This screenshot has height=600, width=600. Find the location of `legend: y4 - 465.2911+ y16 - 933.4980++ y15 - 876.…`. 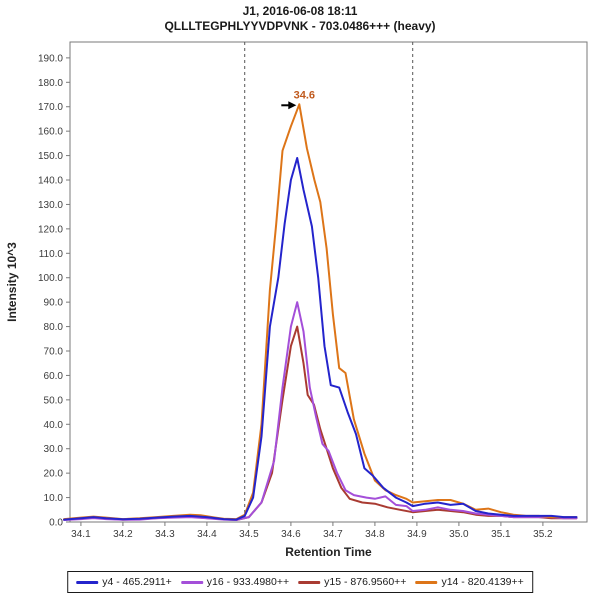

legend: y4 - 465.2911+ y16 - 933.4980++ y15 - 876.… is located at coordinates (300, 582).